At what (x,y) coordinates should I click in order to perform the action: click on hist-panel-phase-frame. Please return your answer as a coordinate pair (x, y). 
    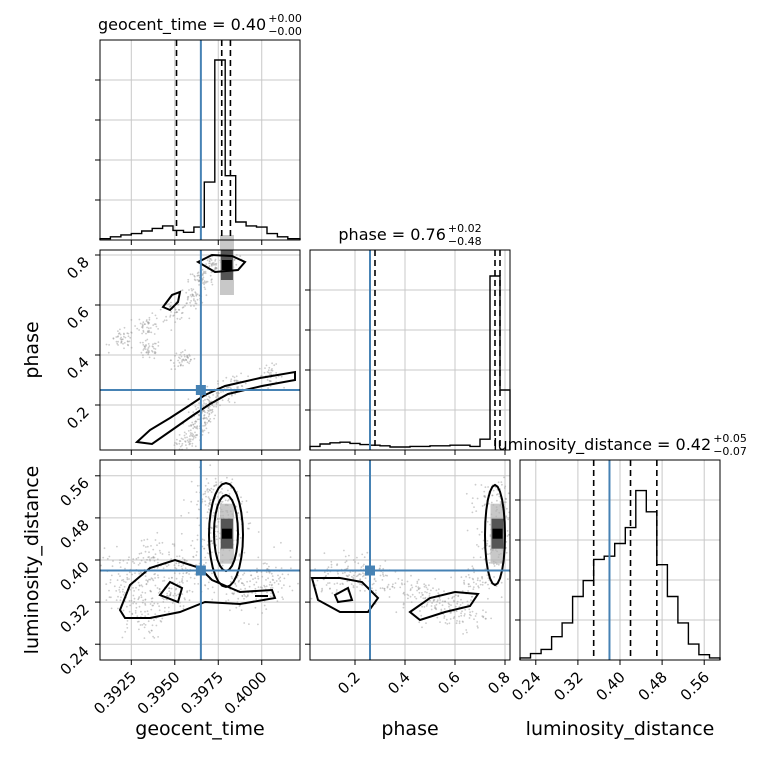
    Looking at the image, I should click on (410, 350).